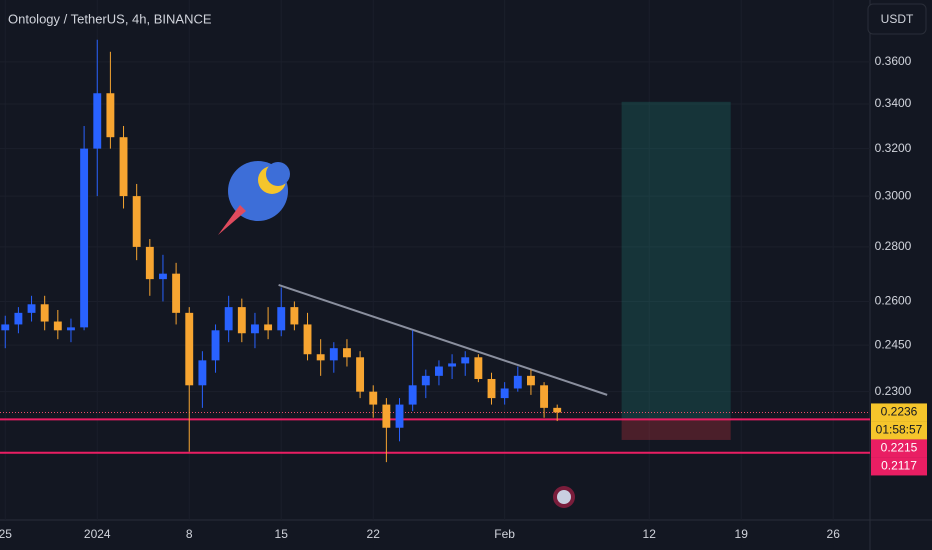  I want to click on currency-label: USDT, so click(897, 19).